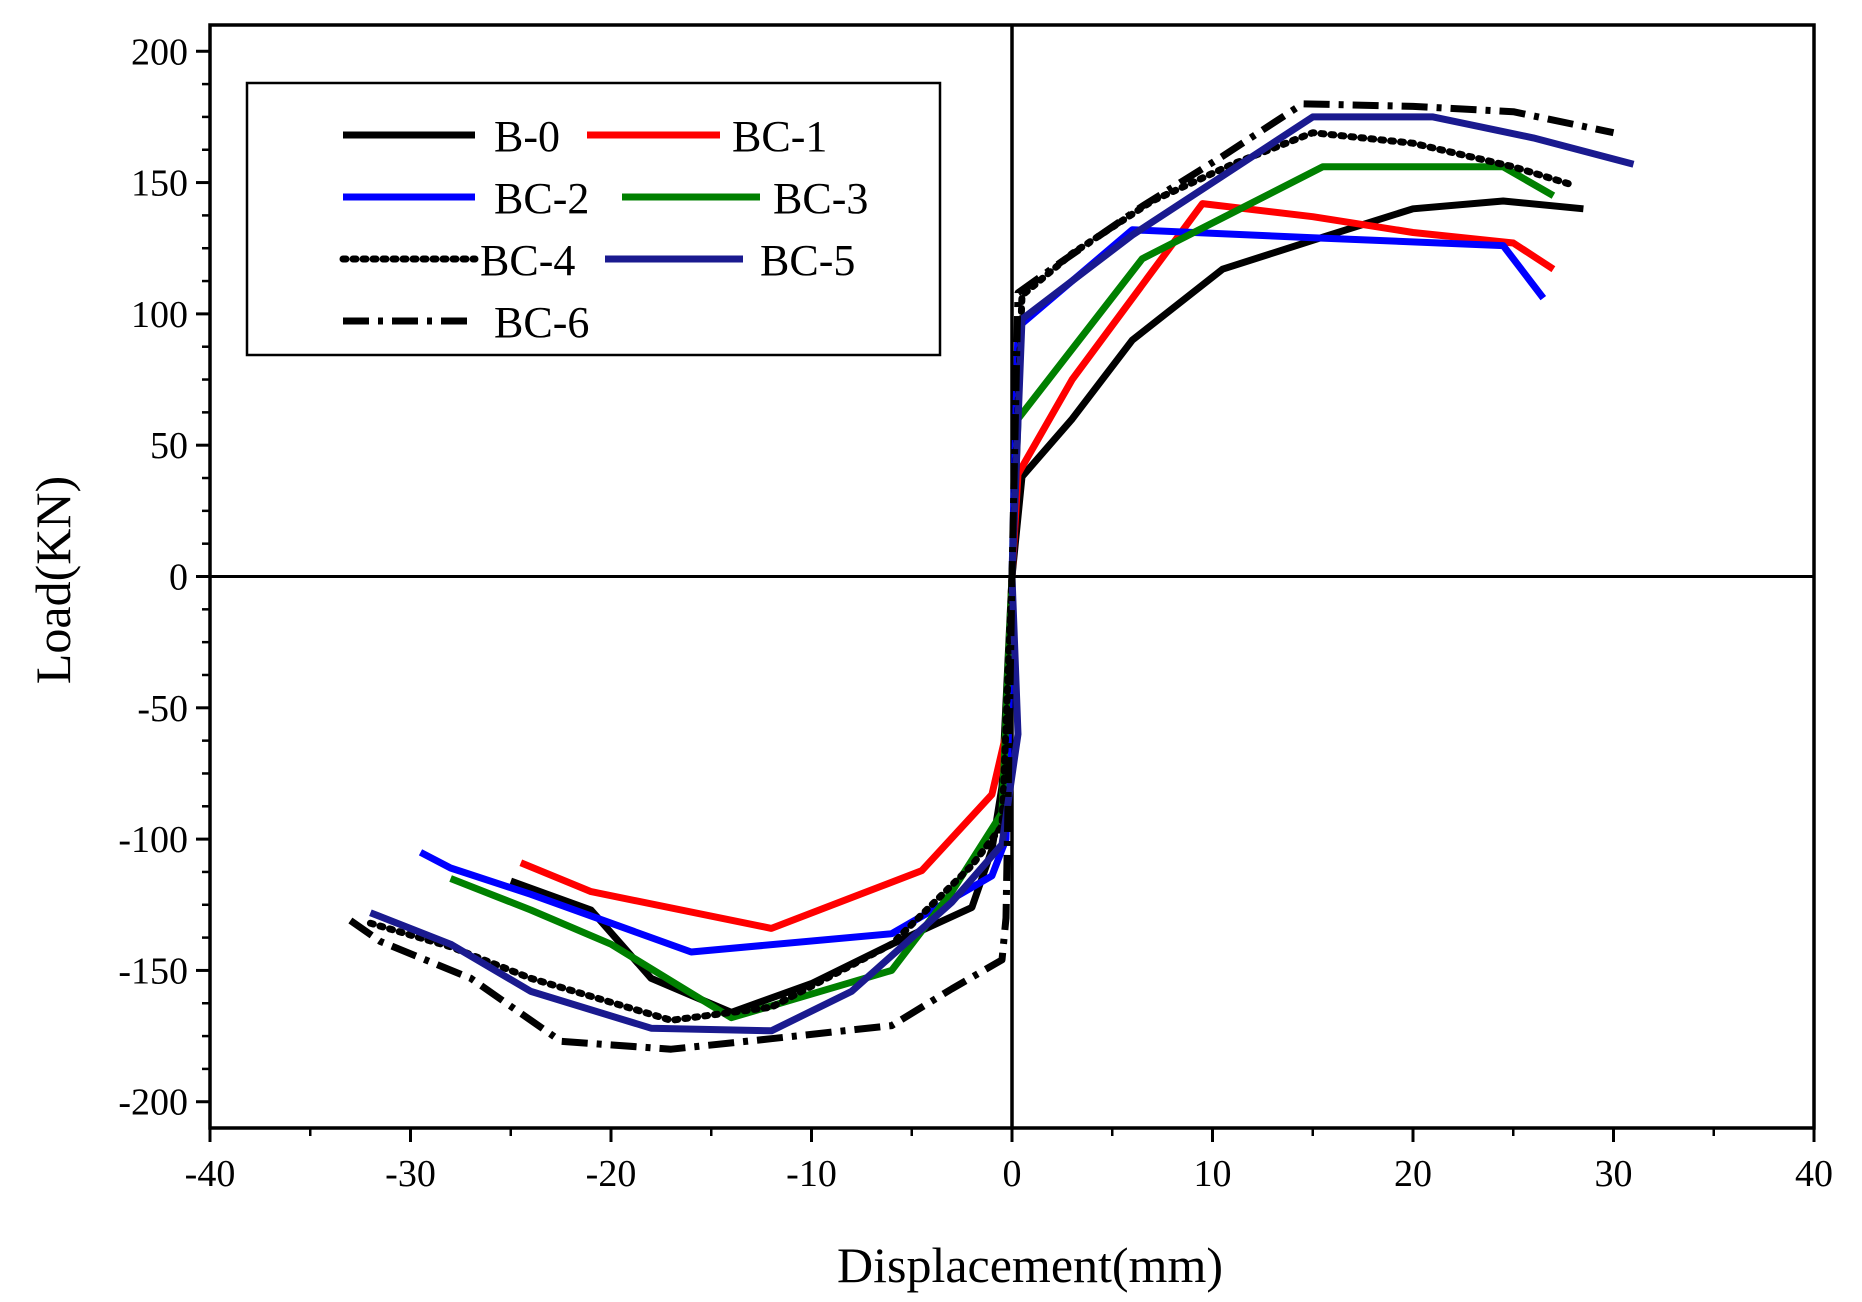 The width and height of the screenshot is (1862, 1302). What do you see at coordinates (162, 709) in the screenshot?
I see `y-tick-label: -50` at bounding box center [162, 709].